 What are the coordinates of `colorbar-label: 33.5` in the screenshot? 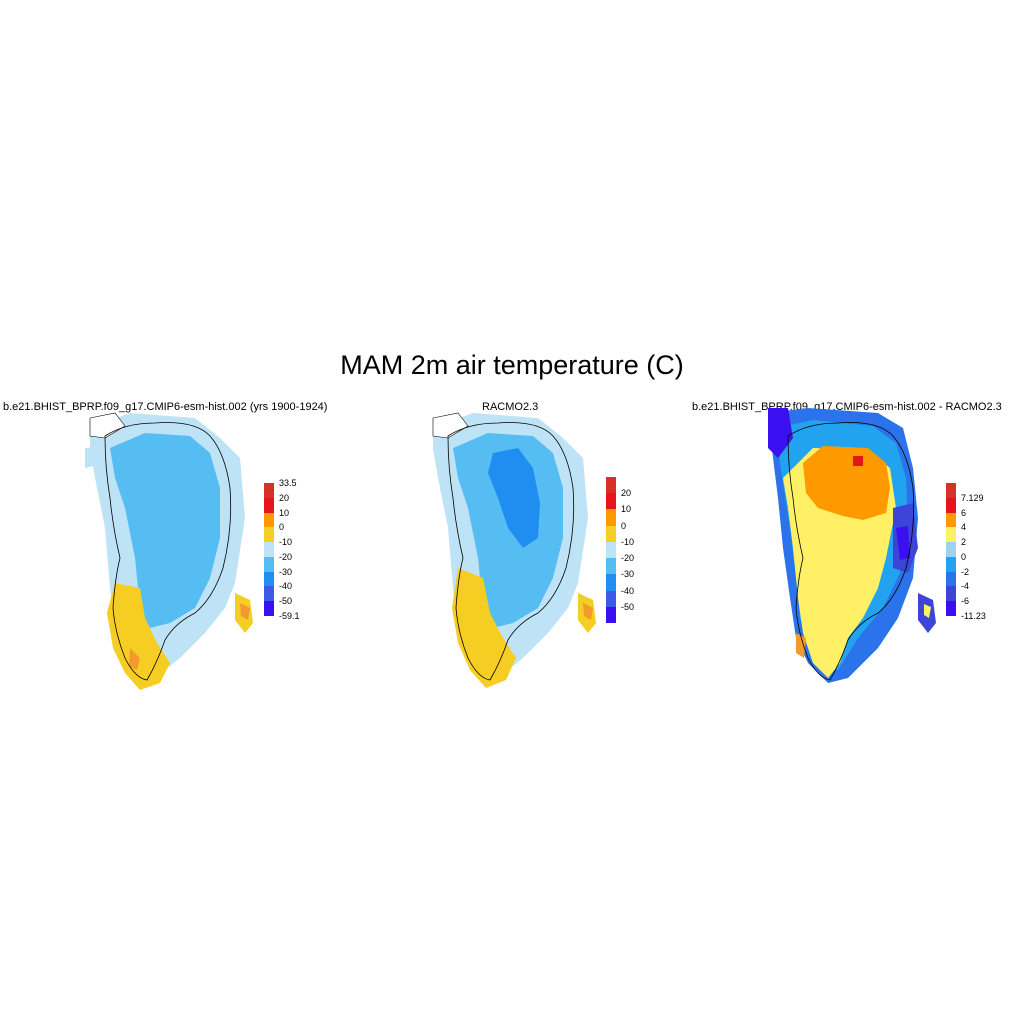 It's located at (288, 483).